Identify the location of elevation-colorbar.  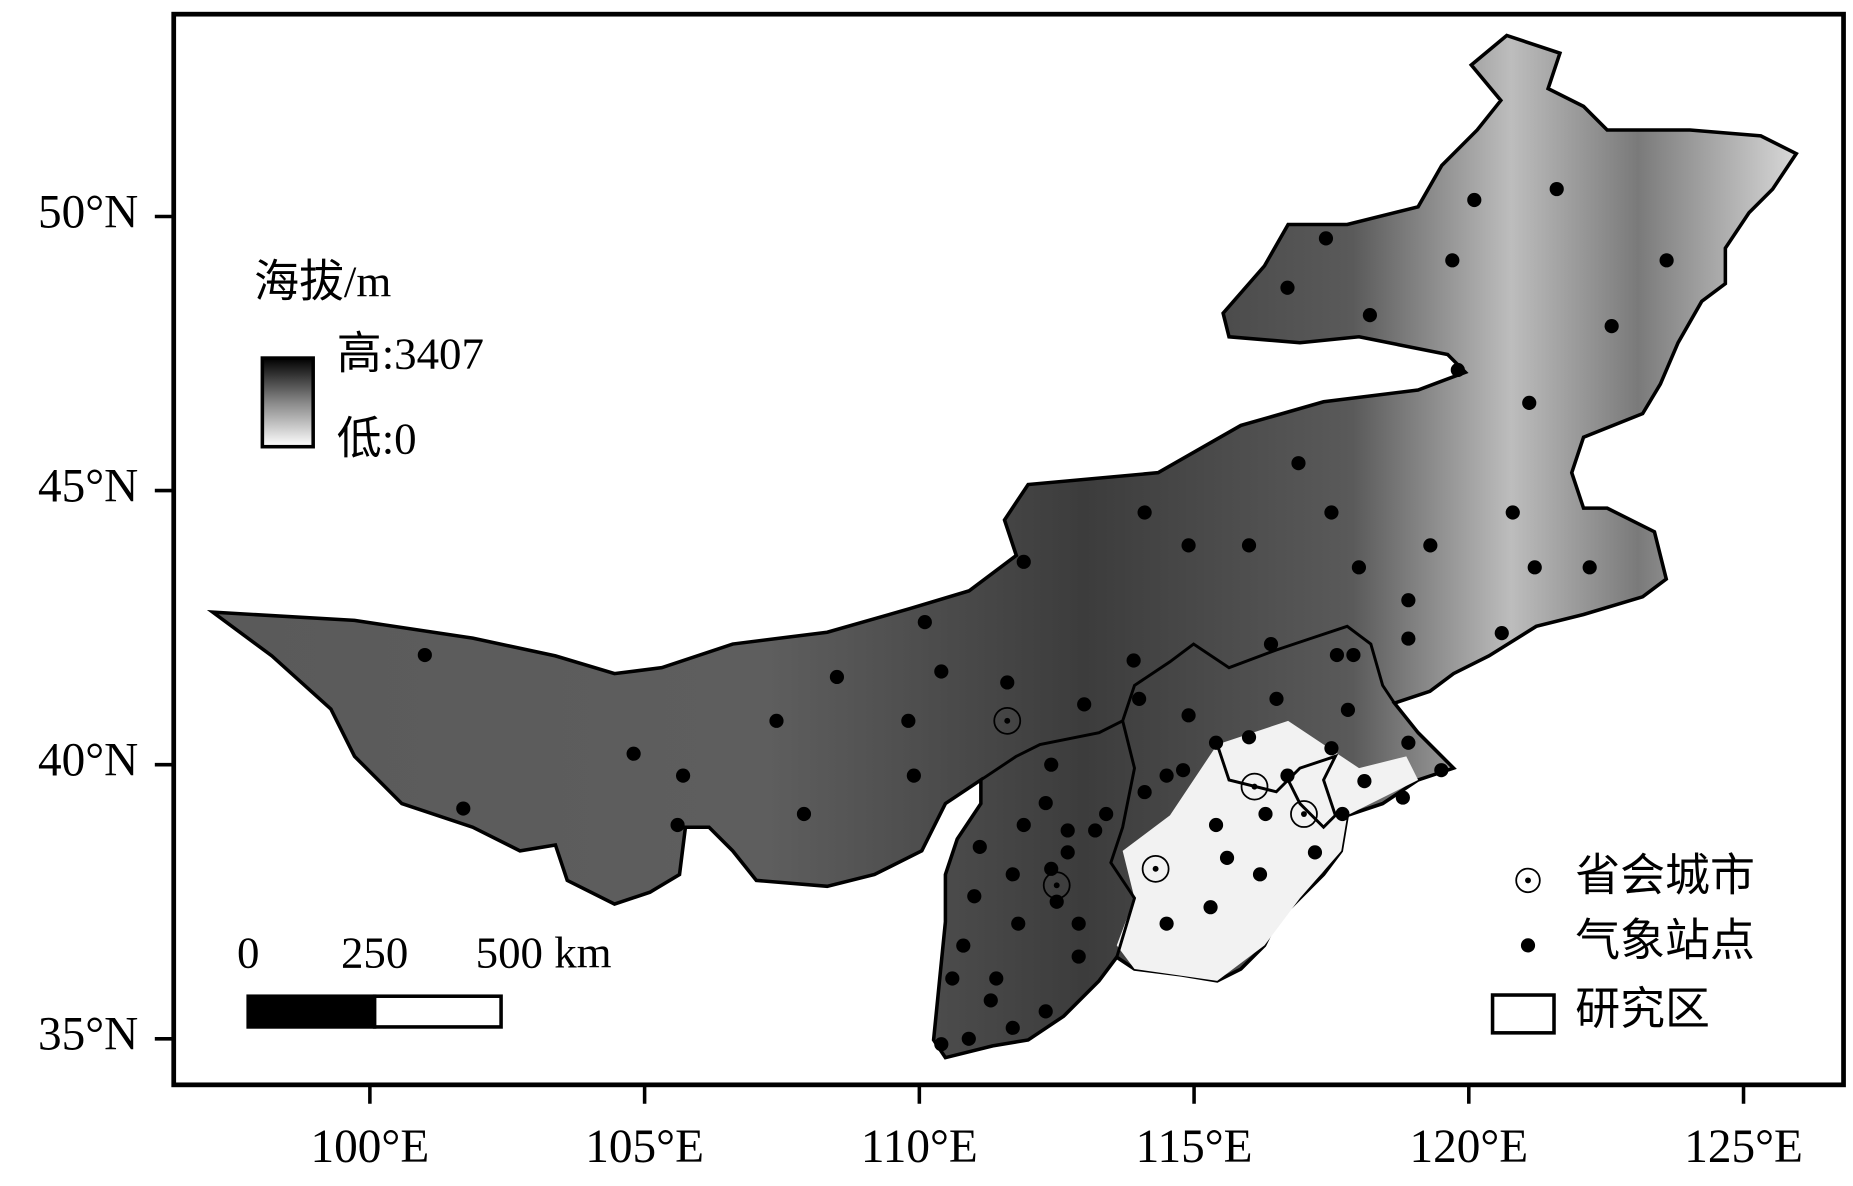
(287, 402).